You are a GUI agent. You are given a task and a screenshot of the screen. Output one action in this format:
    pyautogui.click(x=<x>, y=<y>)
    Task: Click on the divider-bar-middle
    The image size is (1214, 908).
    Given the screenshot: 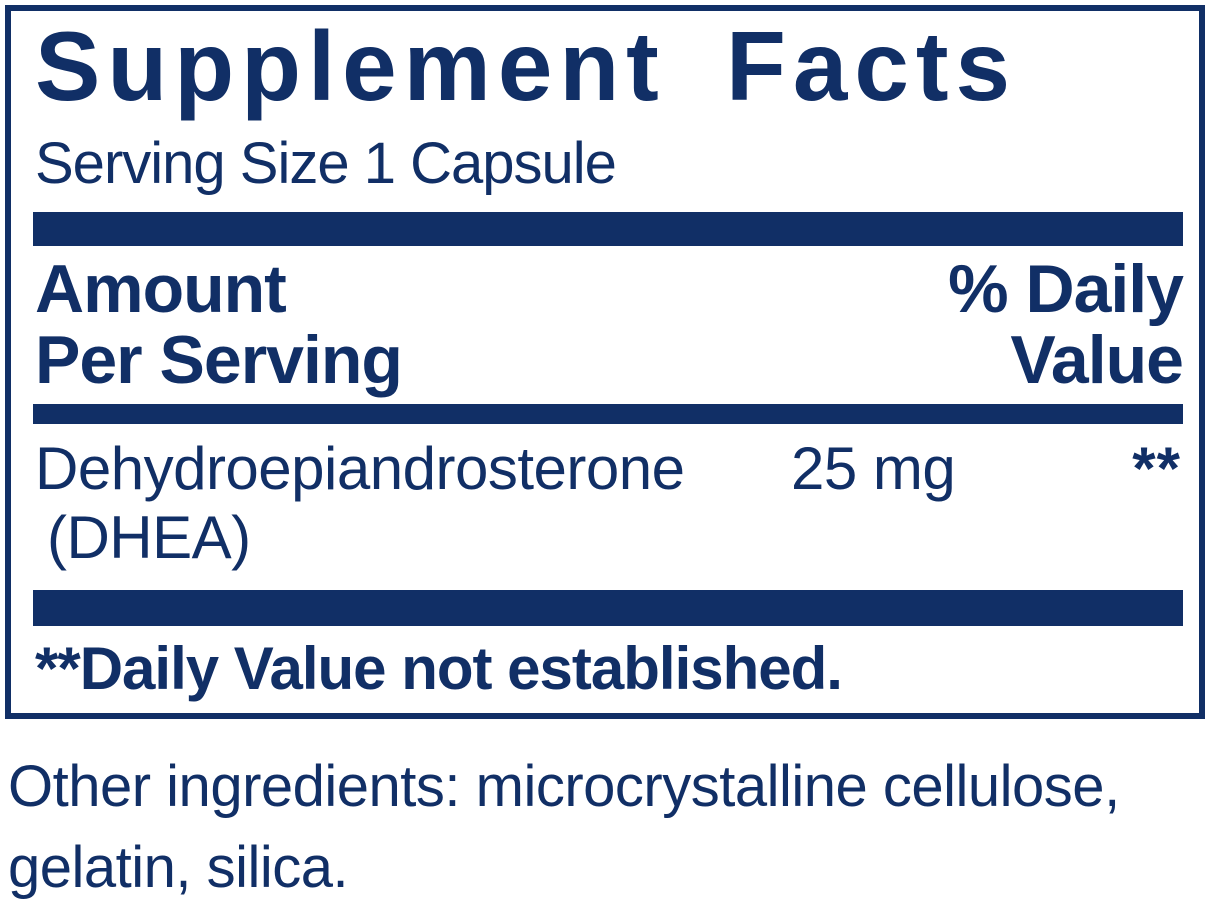 What is the action you would take?
    pyautogui.click(x=608, y=414)
    